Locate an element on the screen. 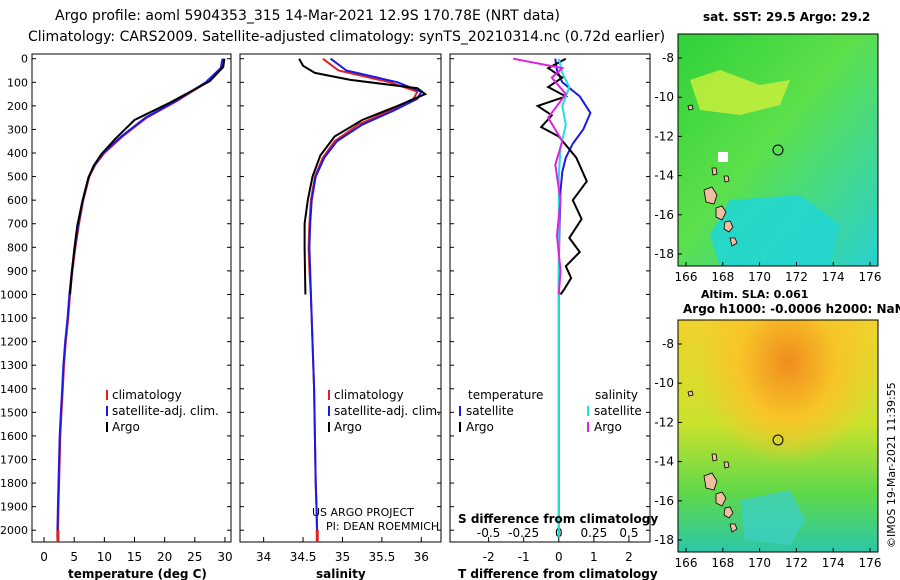 This screenshot has height=580, width=900. sst-map is located at coordinates (778, 150).